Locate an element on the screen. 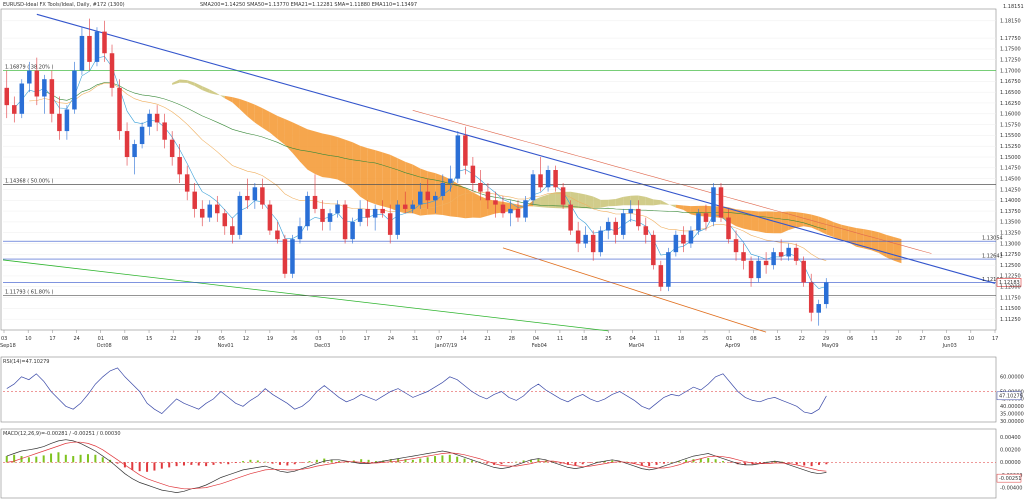 This screenshot has width=1024, height=504. price-tick-label: 1.17000 is located at coordinates (1010, 71).